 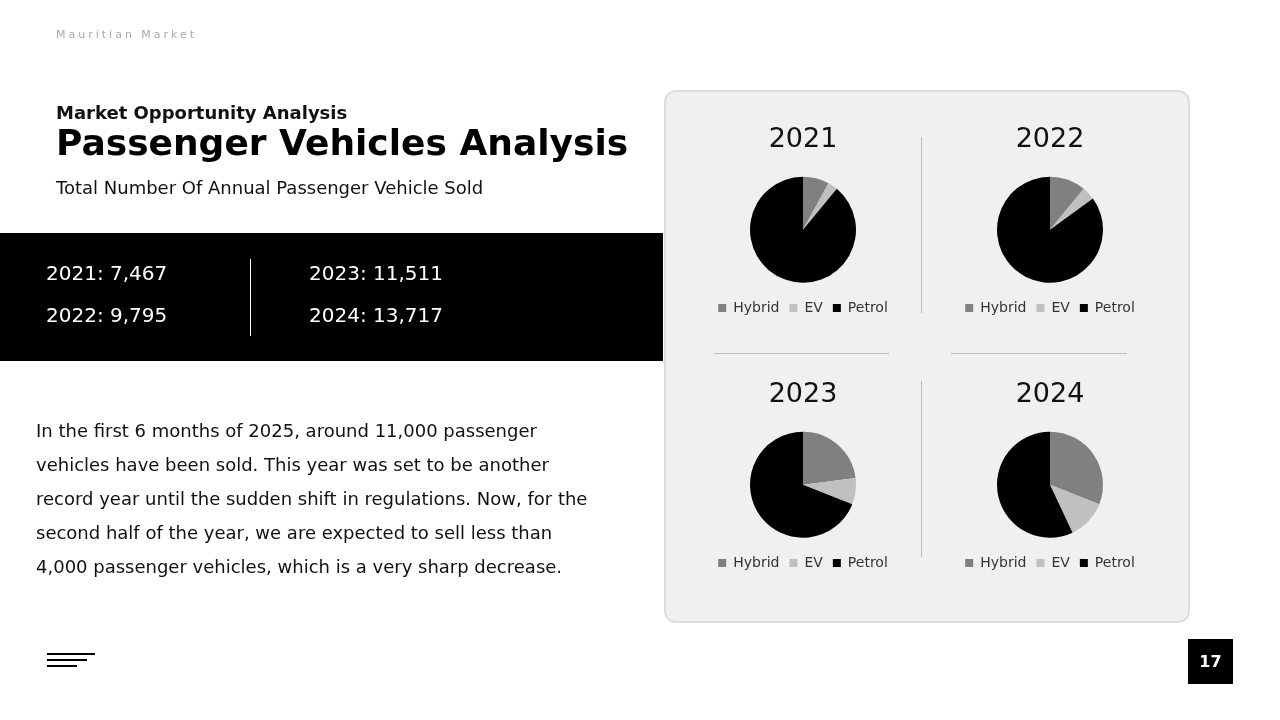 I want to click on text: Market Opportunity Analysis, so click(x=202, y=112).